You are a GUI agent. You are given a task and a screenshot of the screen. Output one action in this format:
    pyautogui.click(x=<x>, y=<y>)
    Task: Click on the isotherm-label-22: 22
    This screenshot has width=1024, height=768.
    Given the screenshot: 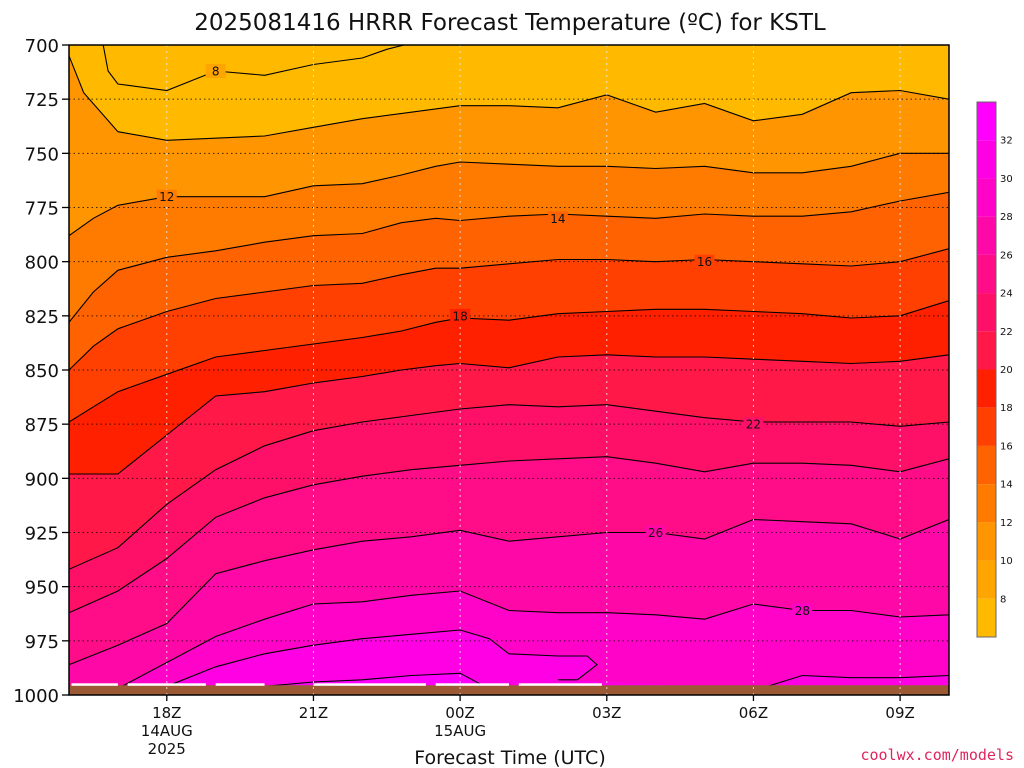 What is the action you would take?
    pyautogui.click(x=753, y=425)
    